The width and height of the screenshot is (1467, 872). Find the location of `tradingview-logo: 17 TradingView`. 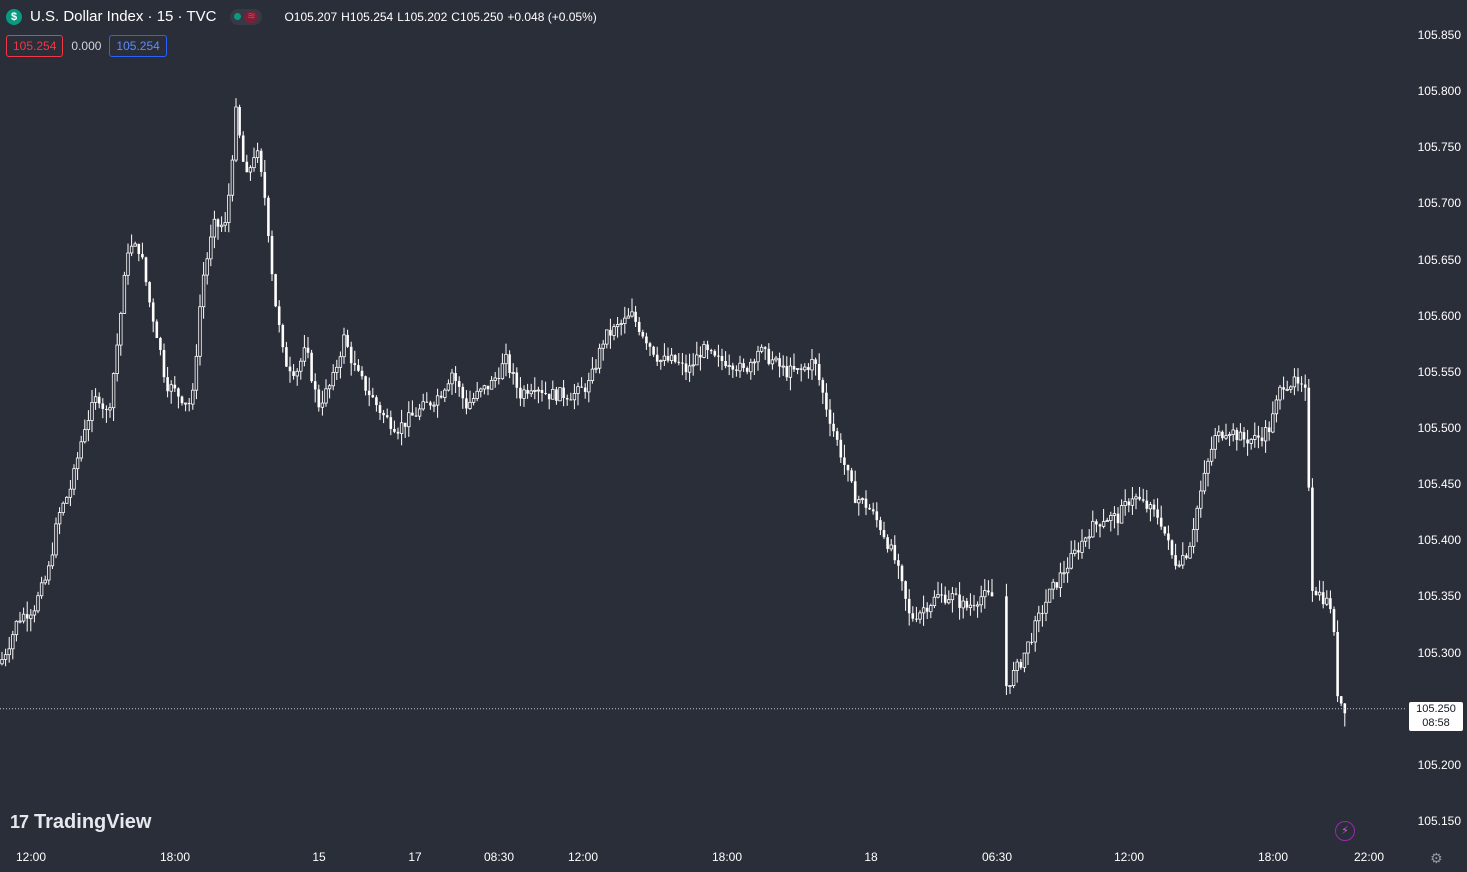

tradingview-logo: 17 TradingView is located at coordinates (80, 822).